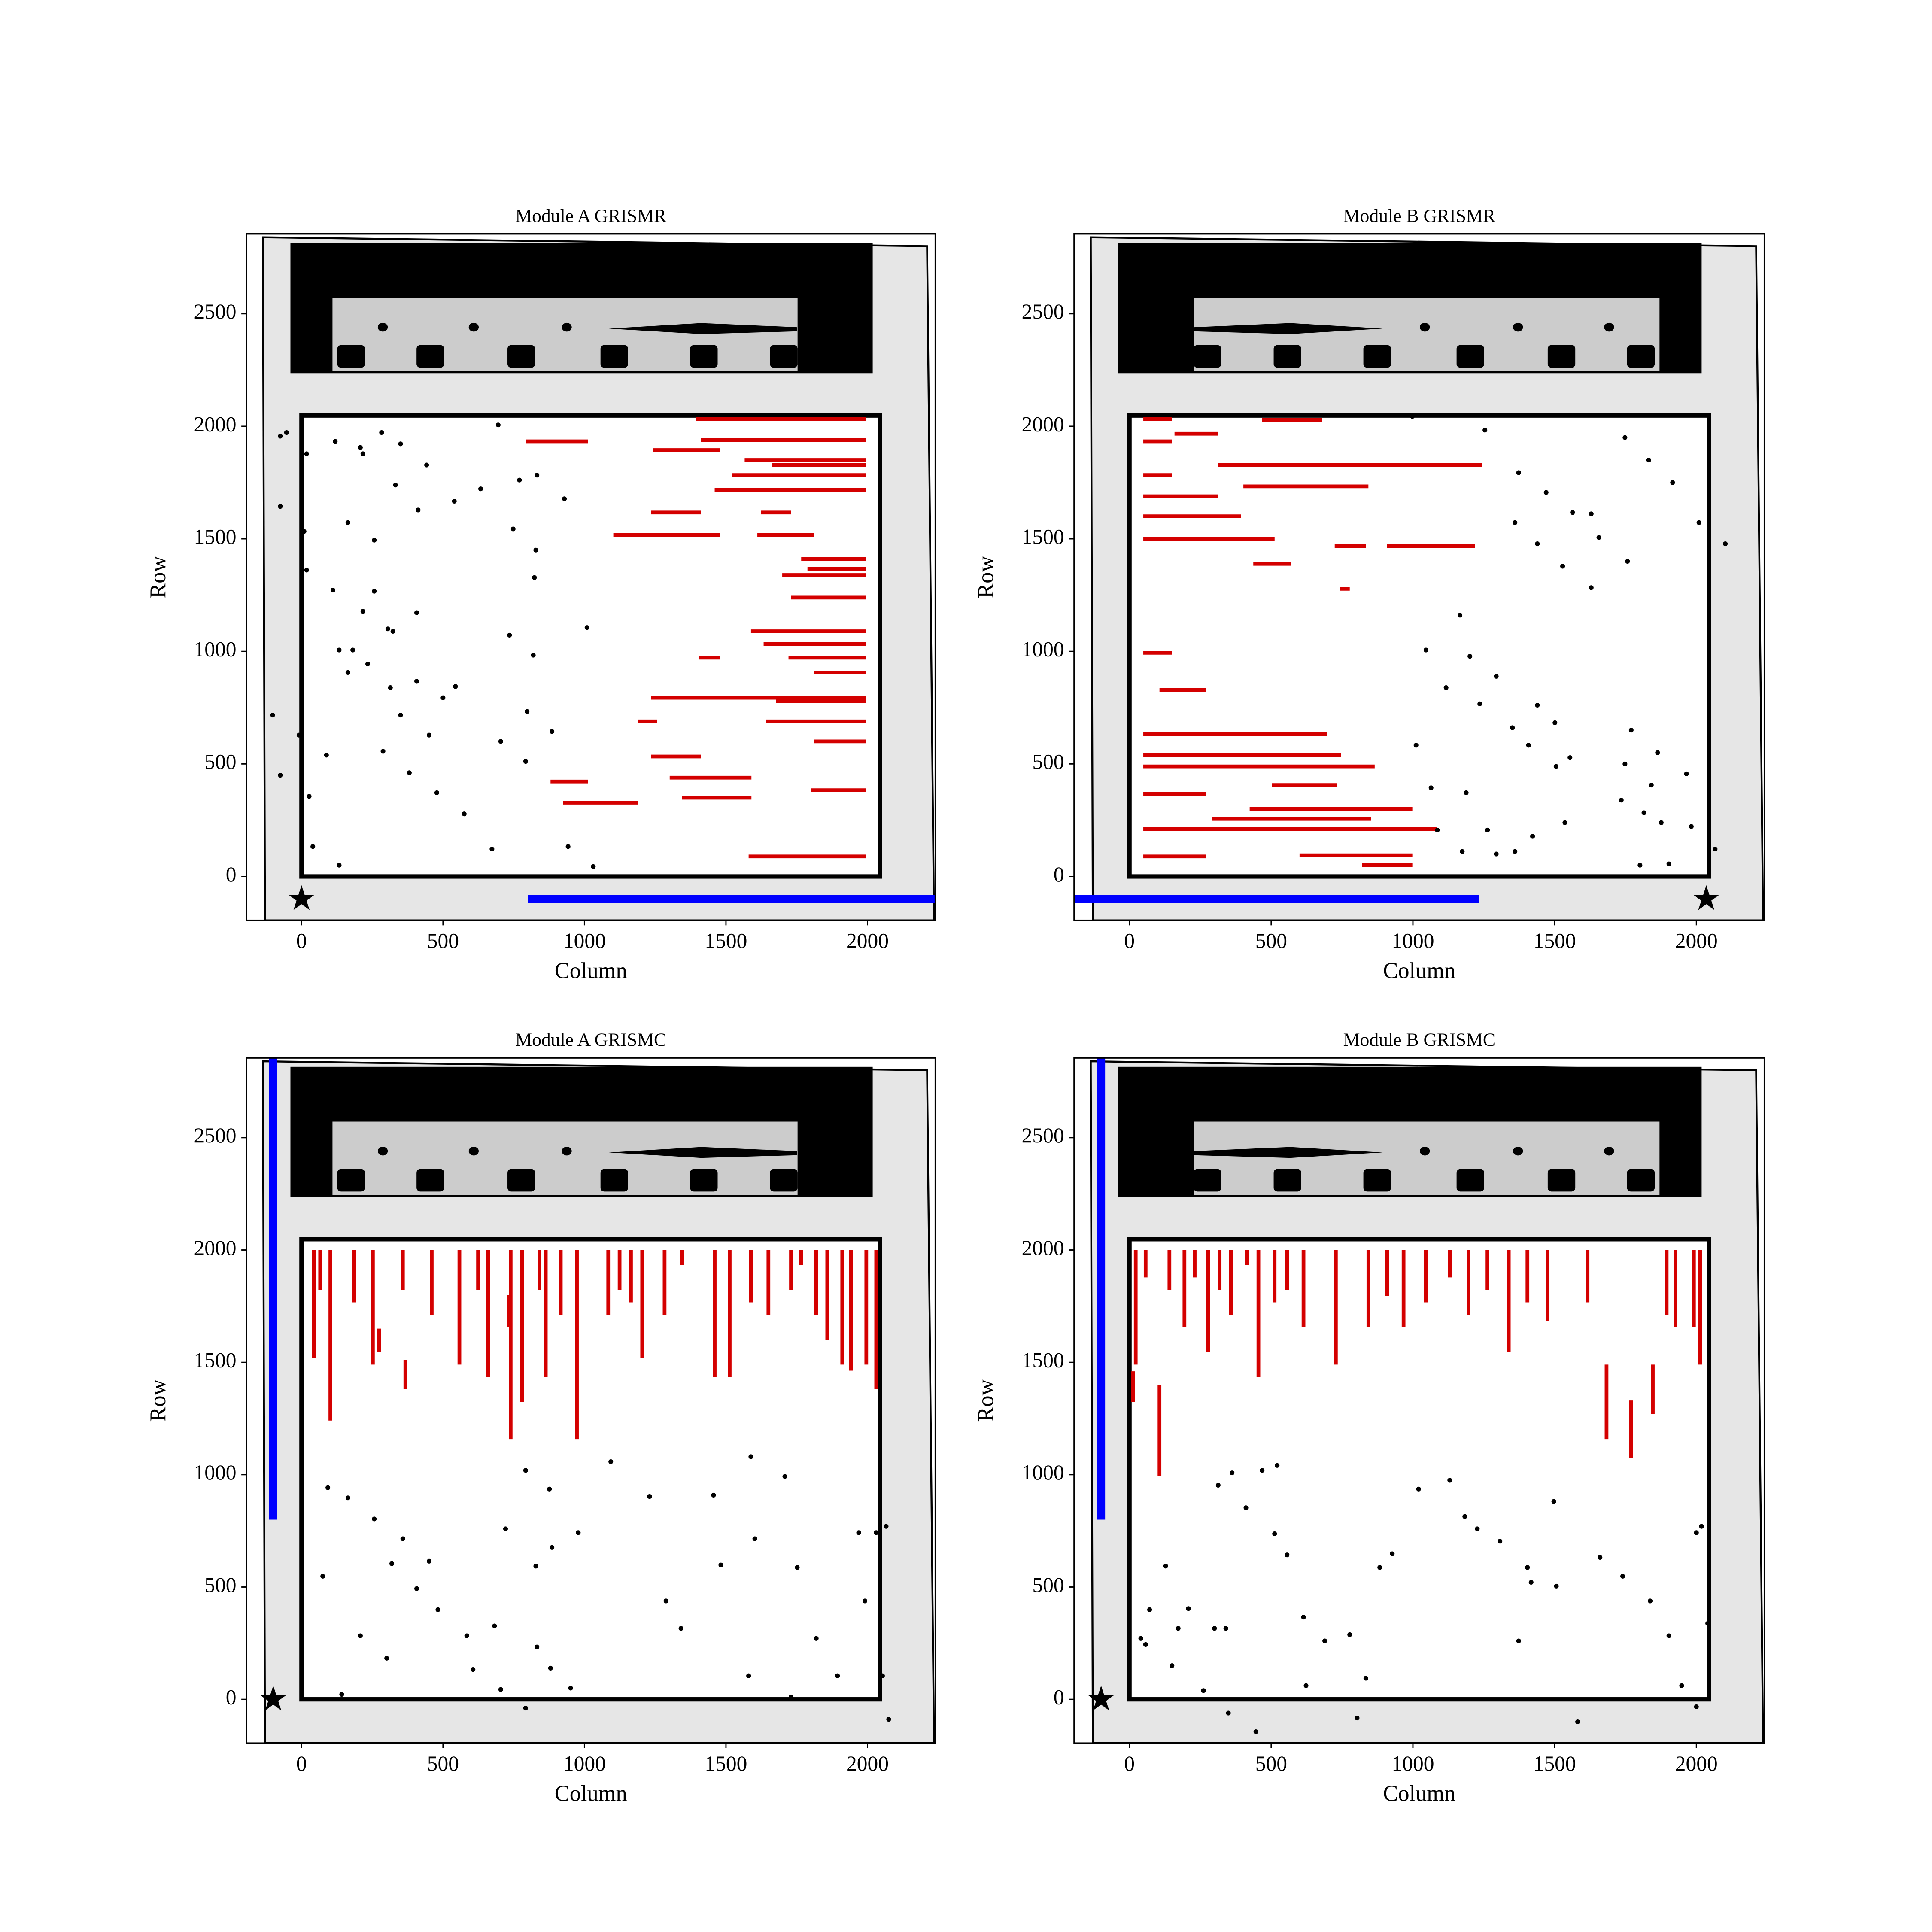 Image resolution: width=1932 pixels, height=1932 pixels. Describe the element at coordinates (231, 874) in the screenshot. I see `y-tick-label: 0` at that location.